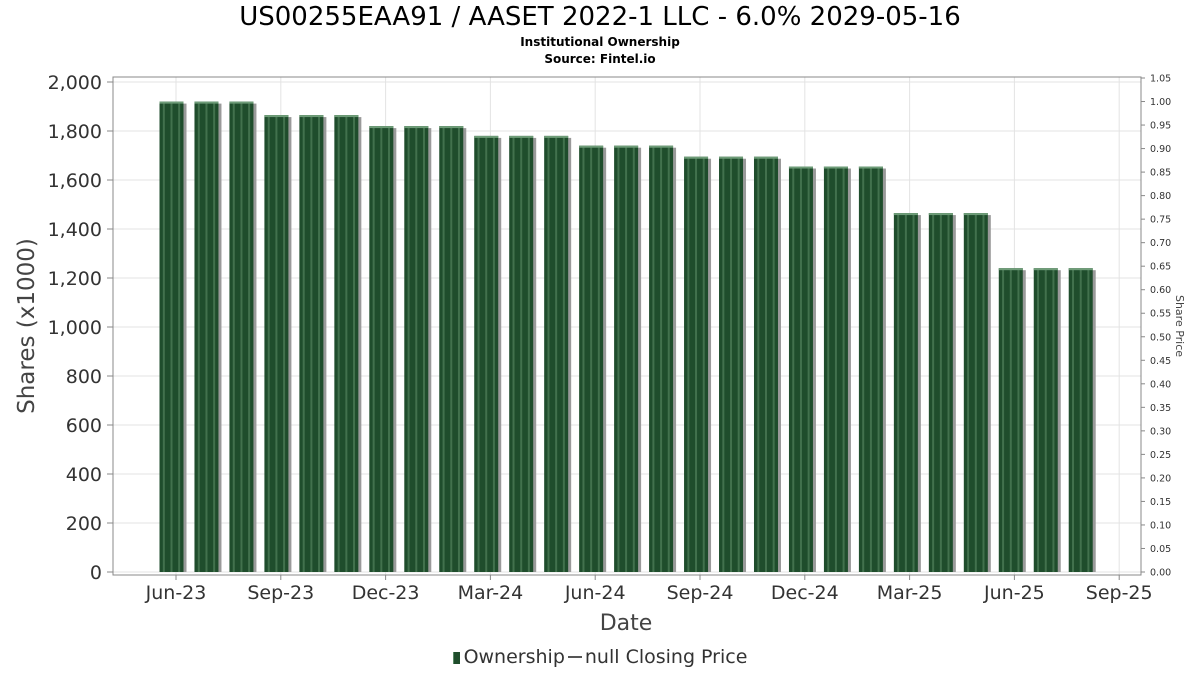  What do you see at coordinates (626, 623) in the screenshot?
I see `x-axis-label: Date` at bounding box center [626, 623].